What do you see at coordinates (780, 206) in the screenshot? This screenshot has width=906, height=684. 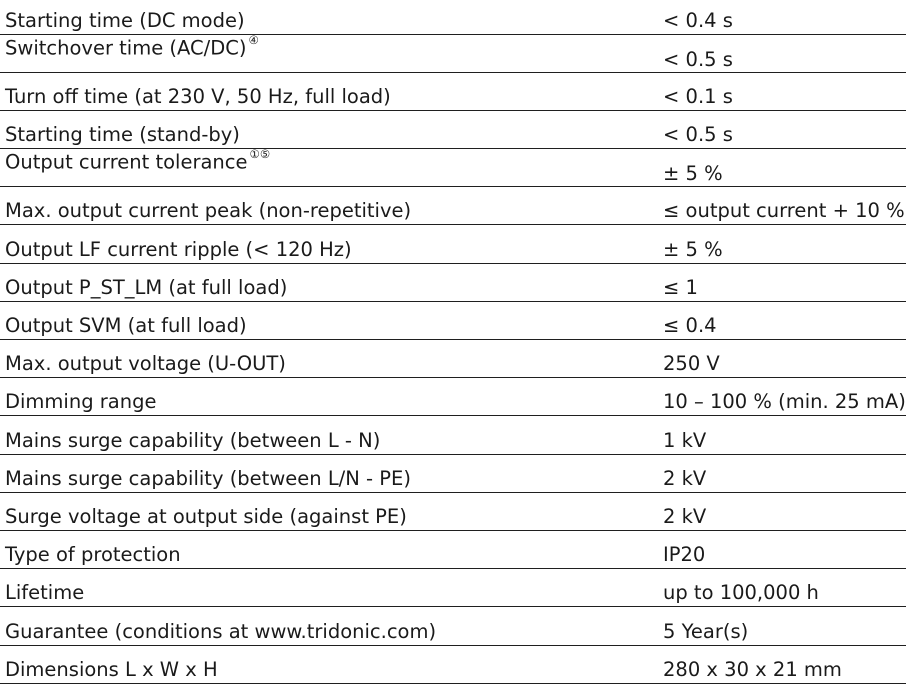 I see `spec-value: ≤ output current + 10 %` at bounding box center [780, 206].